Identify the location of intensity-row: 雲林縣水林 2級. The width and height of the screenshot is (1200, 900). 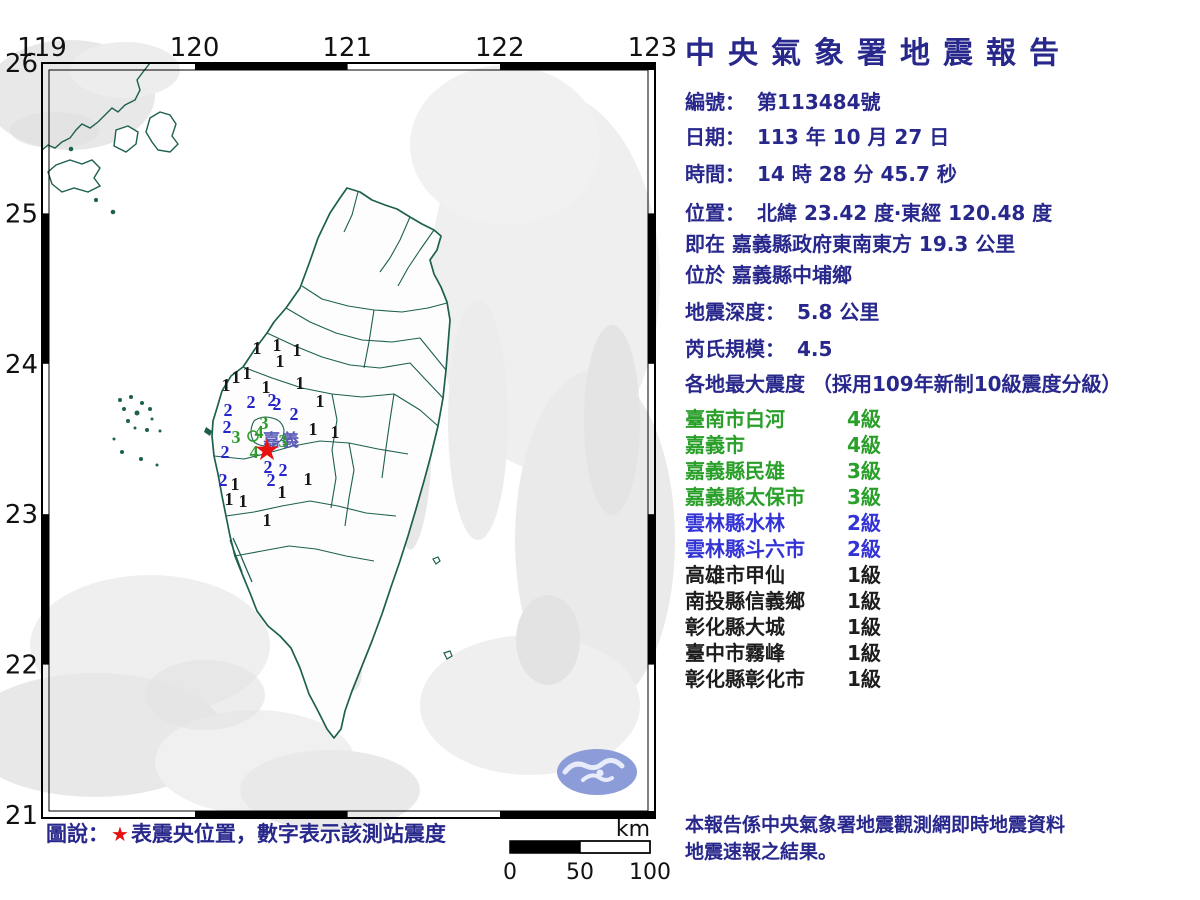
(835, 523).